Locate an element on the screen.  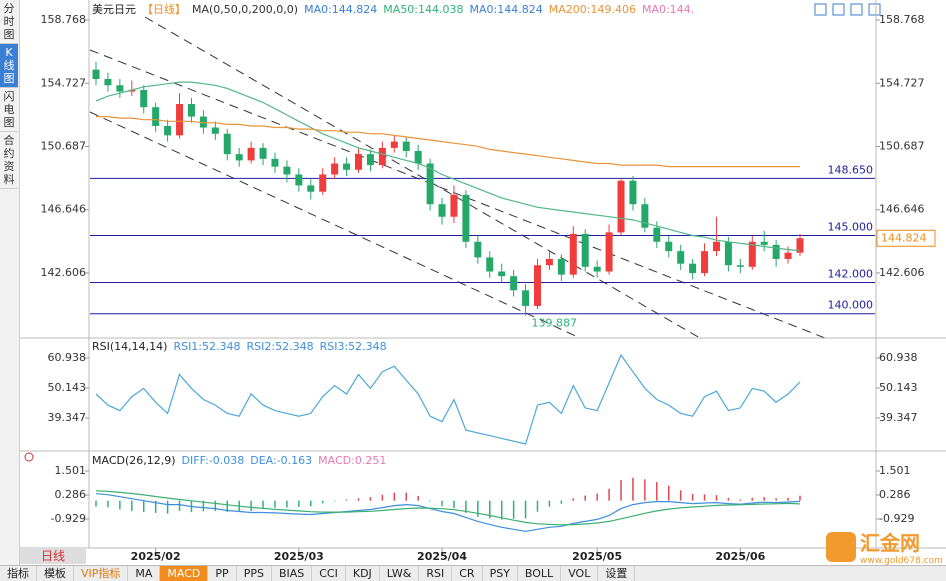
y-tick-label: 150.687 is located at coordinates (902, 146).